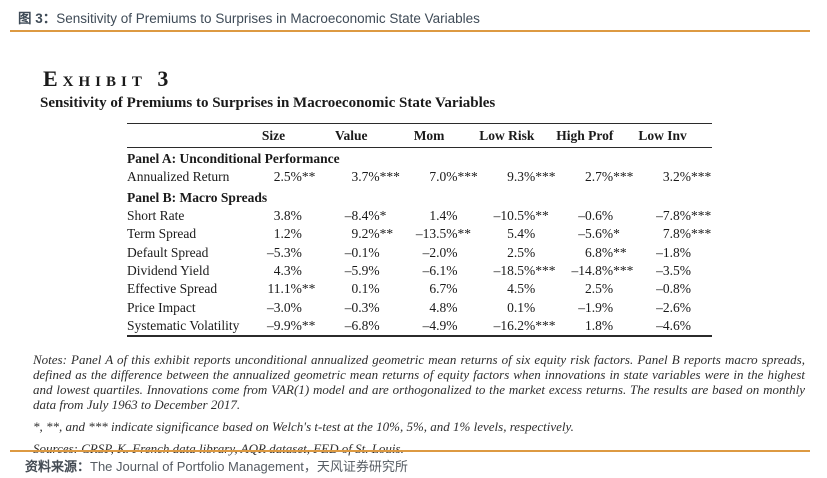 This screenshot has height=478, width=827. What do you see at coordinates (284, 307) in the screenshot?
I see `table-cell: –3.0%` at bounding box center [284, 307].